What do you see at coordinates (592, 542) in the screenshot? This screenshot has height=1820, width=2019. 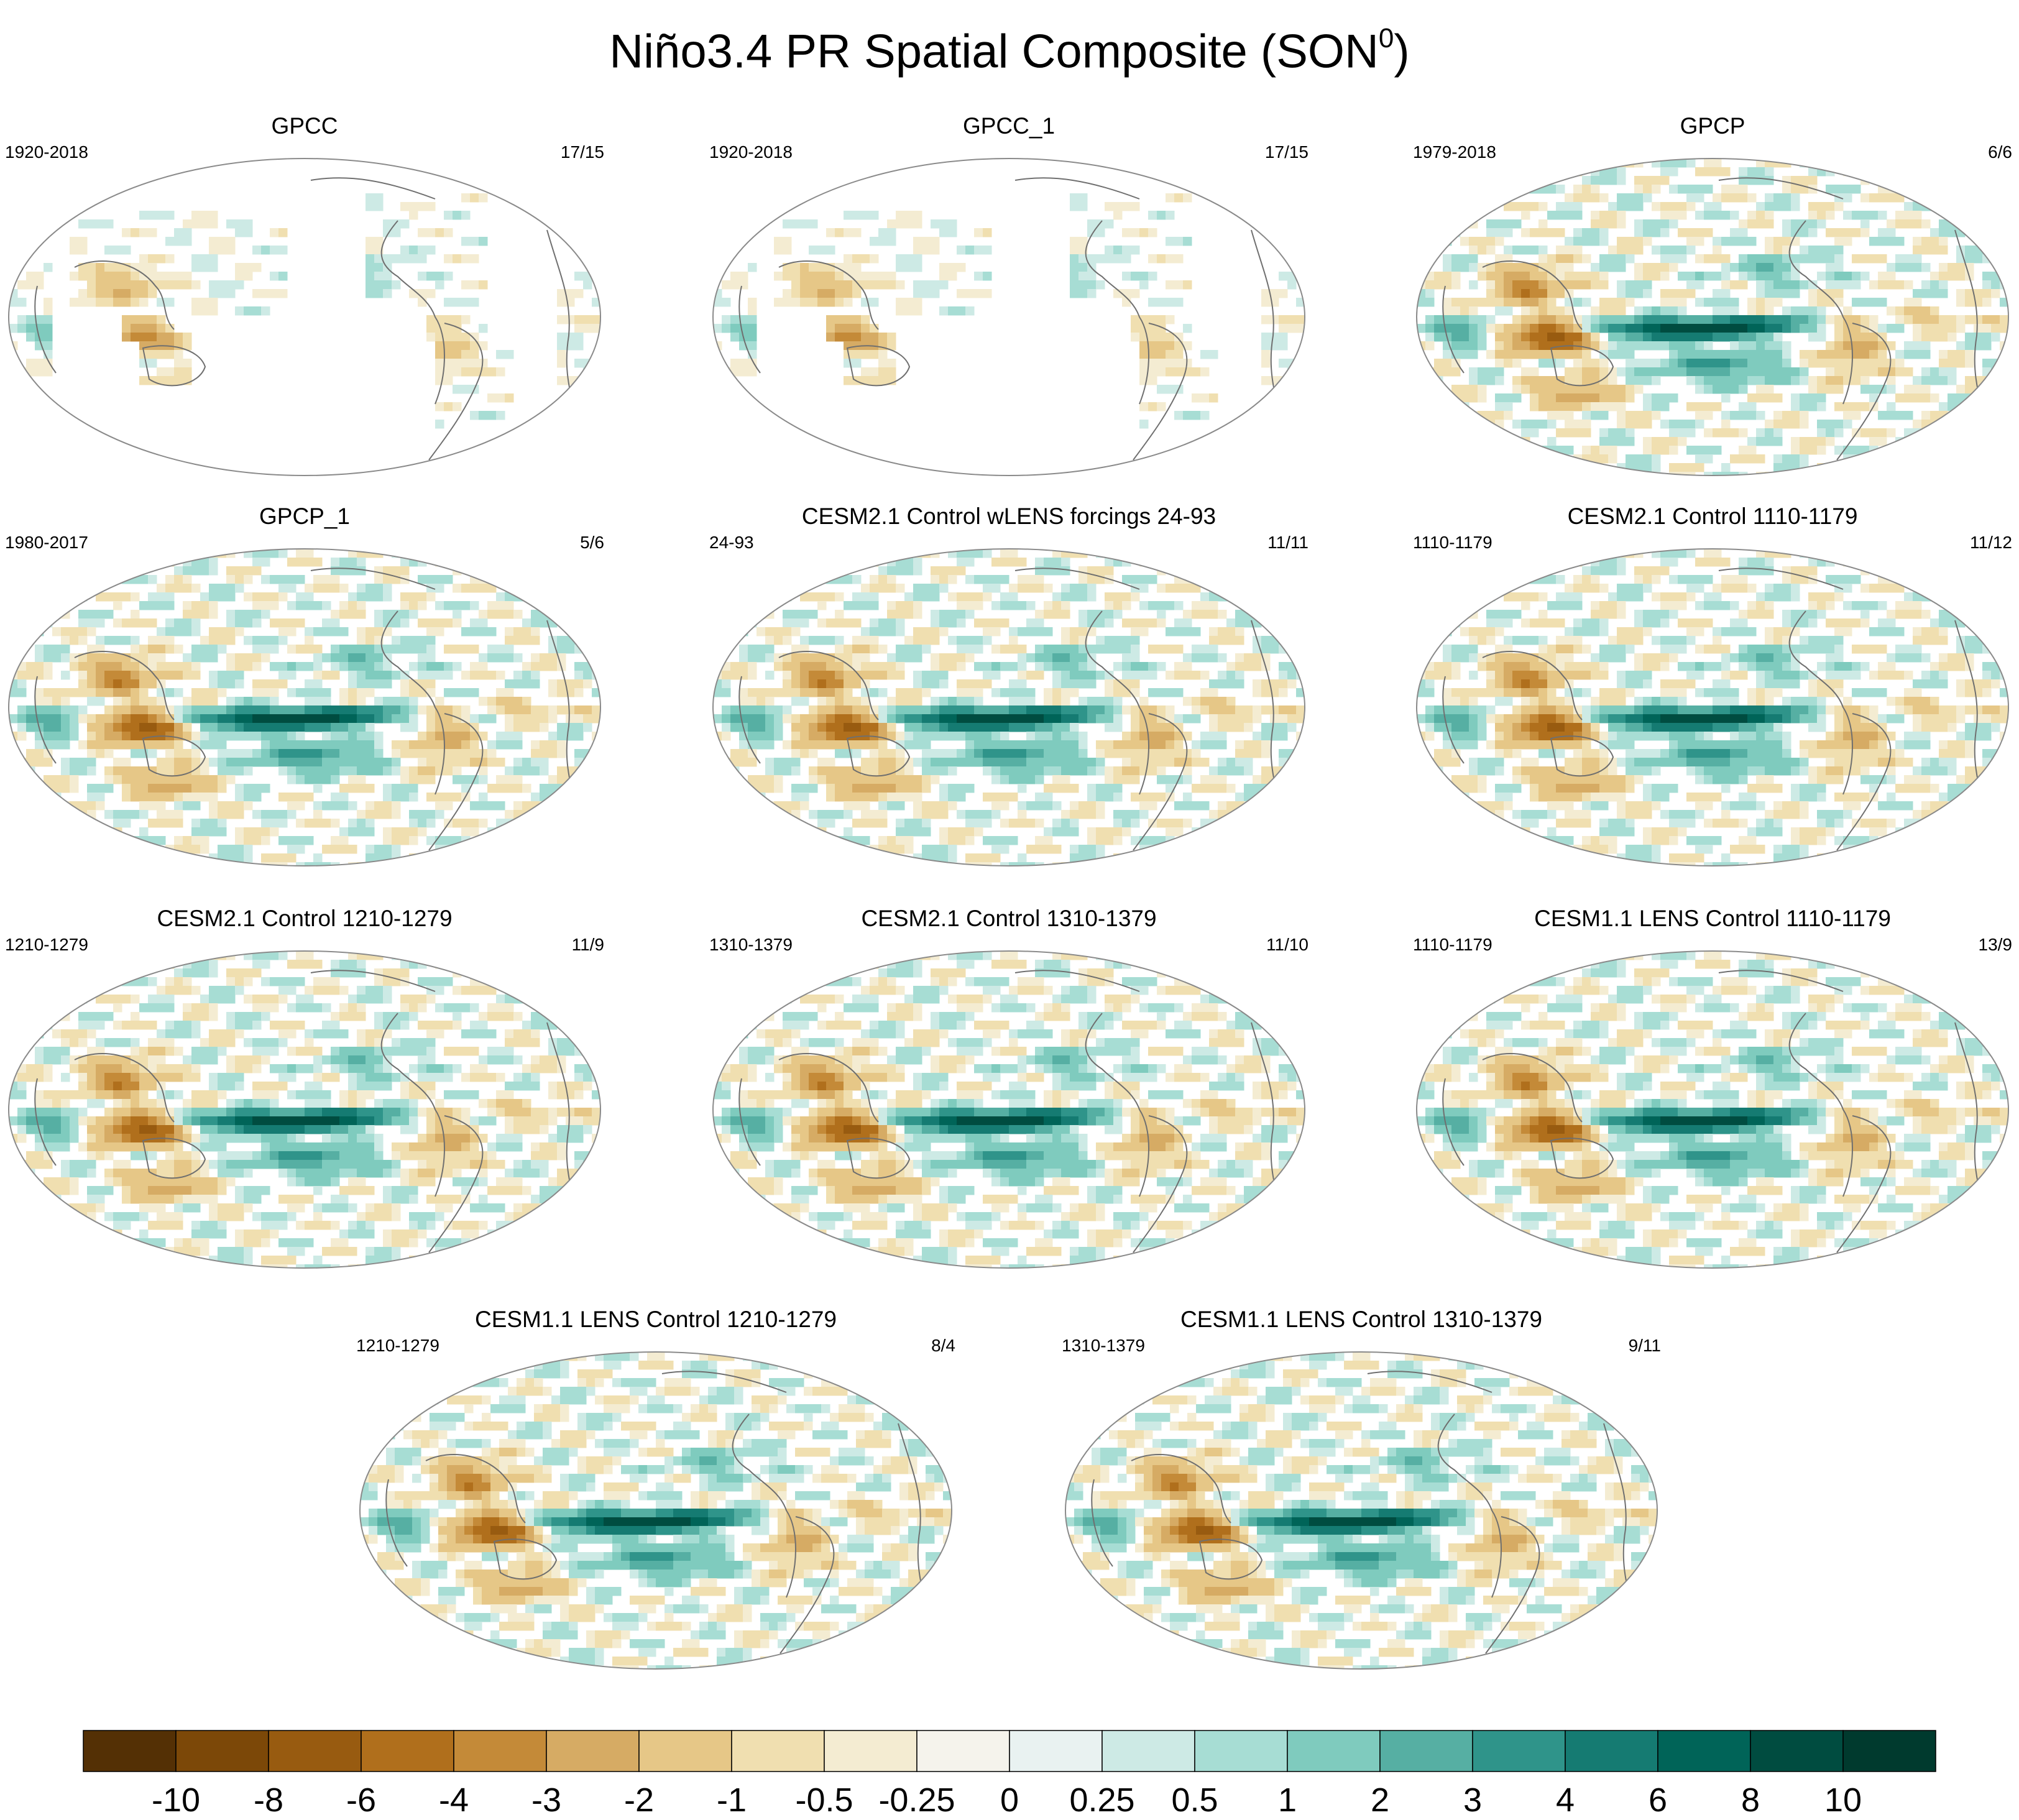 I see `panel-count: 5/6` at bounding box center [592, 542].